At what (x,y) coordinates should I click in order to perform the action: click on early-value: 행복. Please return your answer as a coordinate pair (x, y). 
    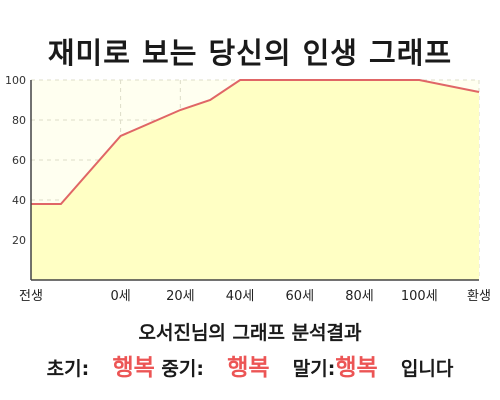
    Looking at the image, I should click on (133, 368).